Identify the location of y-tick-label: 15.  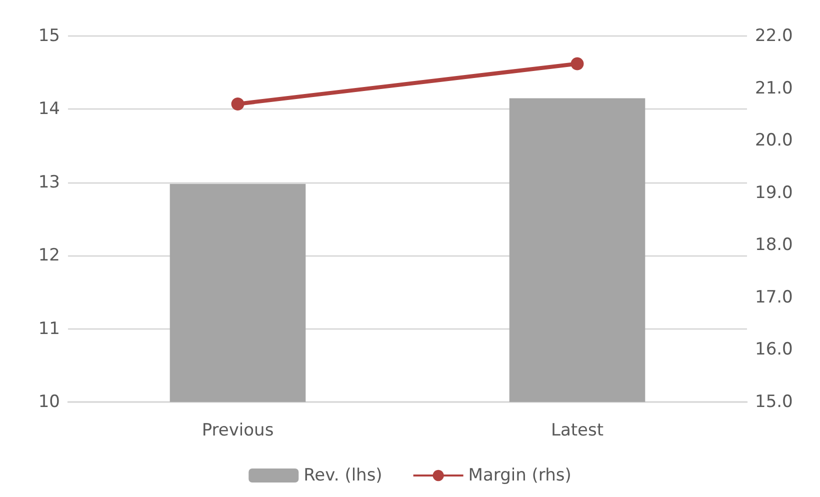
(49, 36).